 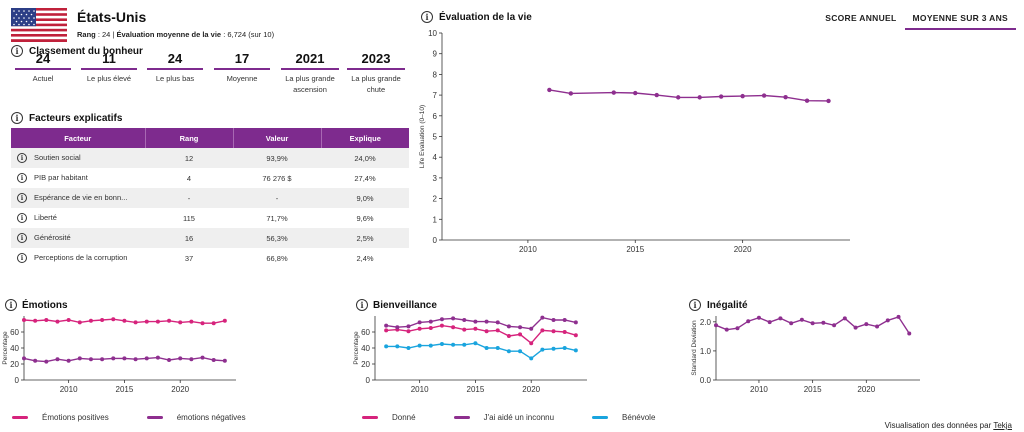 I want to click on tekja-link: Tekja, so click(x=1002, y=425).